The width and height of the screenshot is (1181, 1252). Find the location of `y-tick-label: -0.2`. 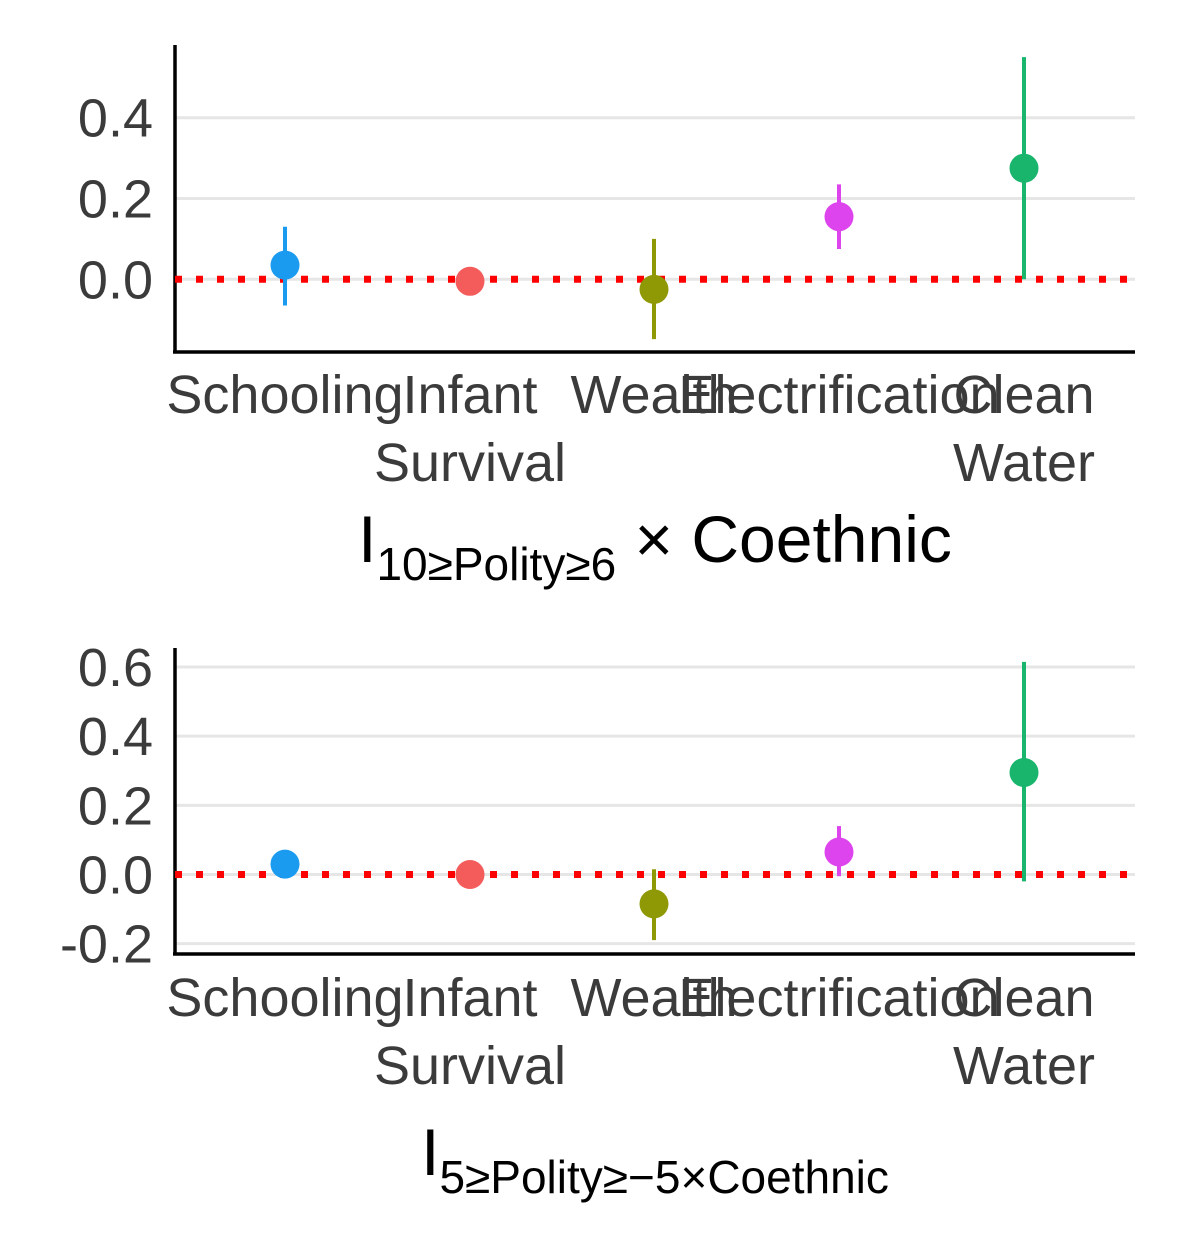

y-tick-label: -0.2 is located at coordinates (106, 945).